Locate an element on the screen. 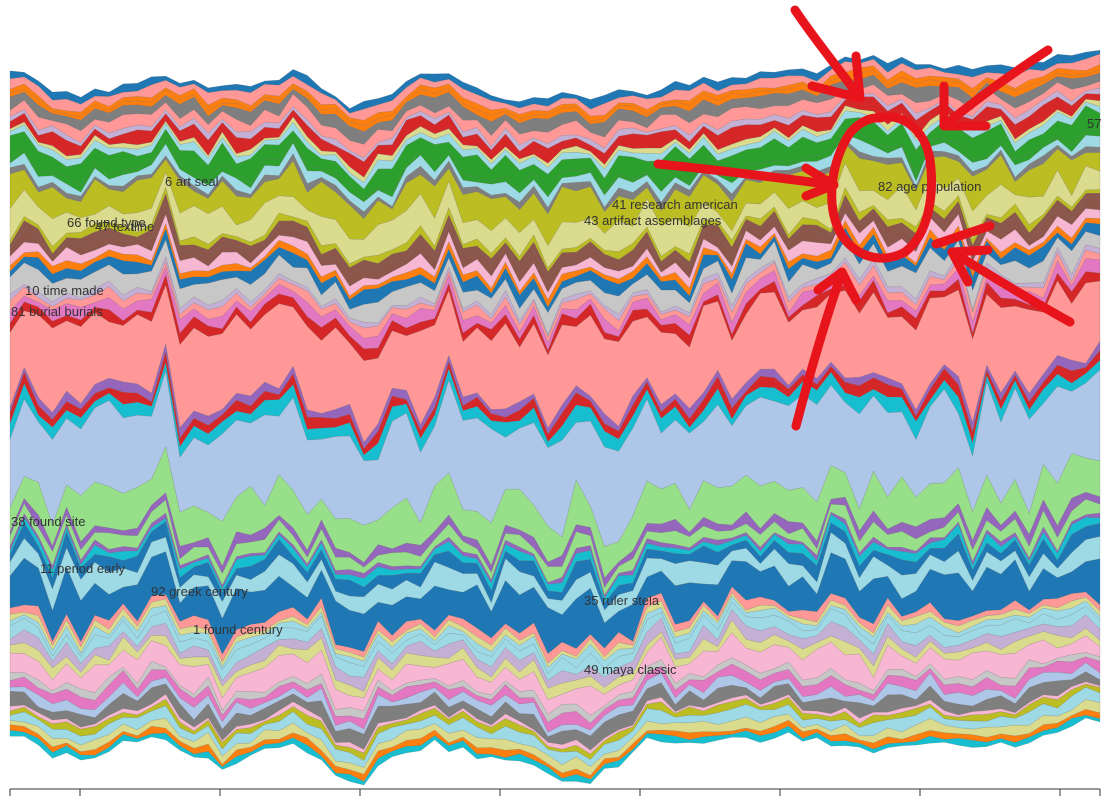 The width and height of the screenshot is (1110, 796). topic-label: 1 found century is located at coordinates (238, 629).